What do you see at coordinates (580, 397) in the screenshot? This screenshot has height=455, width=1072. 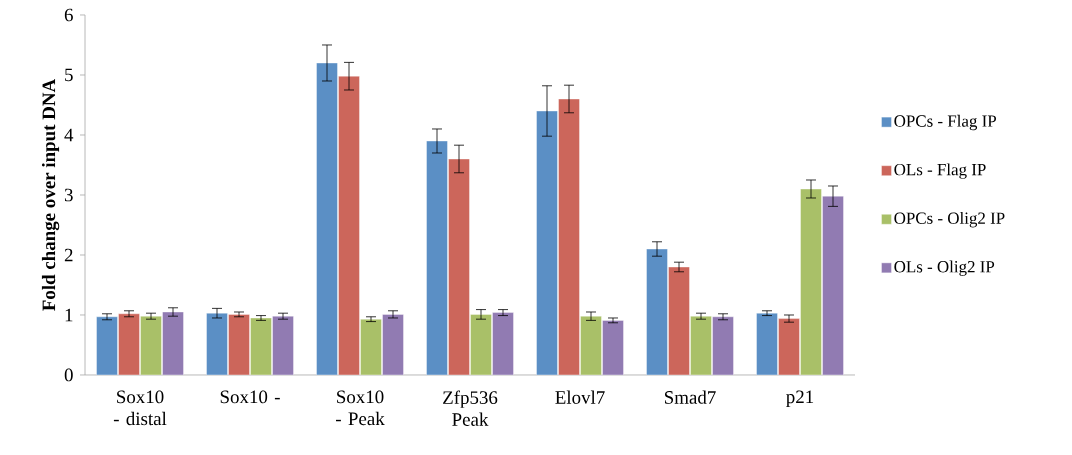 I see `x-tick-label: Elovl7` at bounding box center [580, 397].